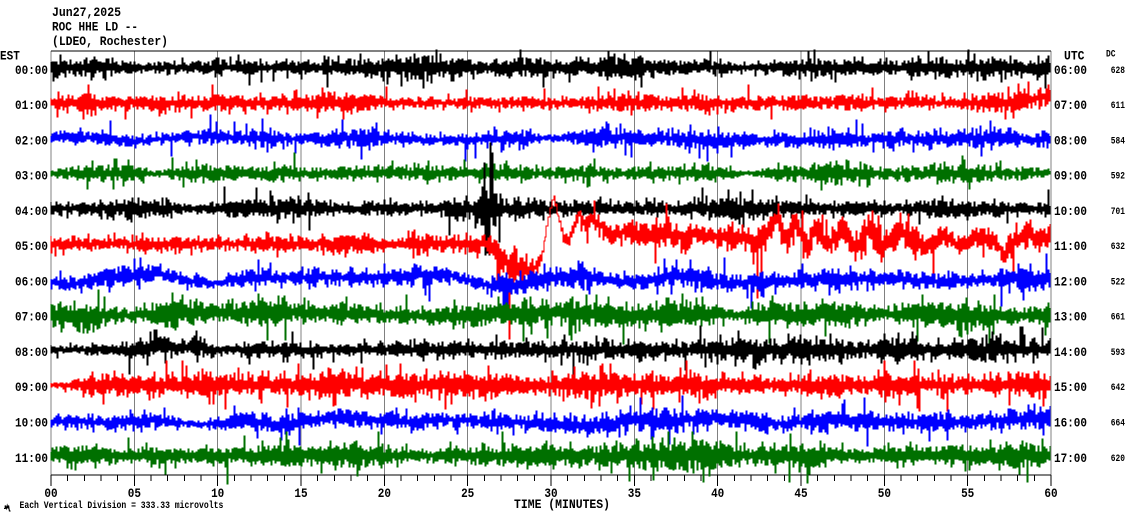 Image resolution: width=1130 pixels, height=519 pixels. I want to click on svg-text: 522, so click(1118, 282).